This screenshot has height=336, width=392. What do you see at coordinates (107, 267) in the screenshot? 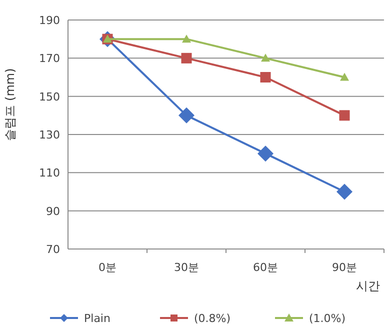
I see `x-tick-label: 0분` at bounding box center [107, 267].